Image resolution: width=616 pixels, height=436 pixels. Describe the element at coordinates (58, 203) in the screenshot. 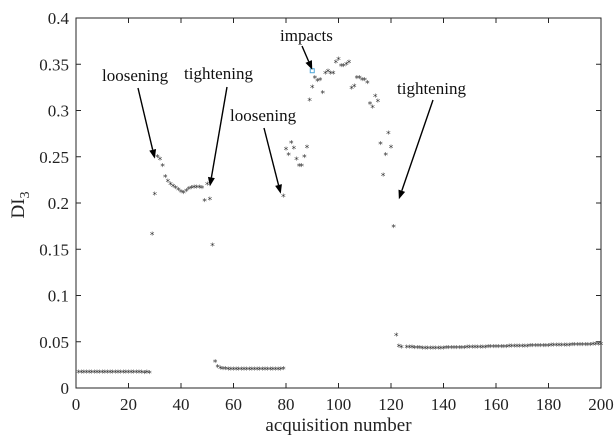

I see `y-tick-label: 0.2` at that location.